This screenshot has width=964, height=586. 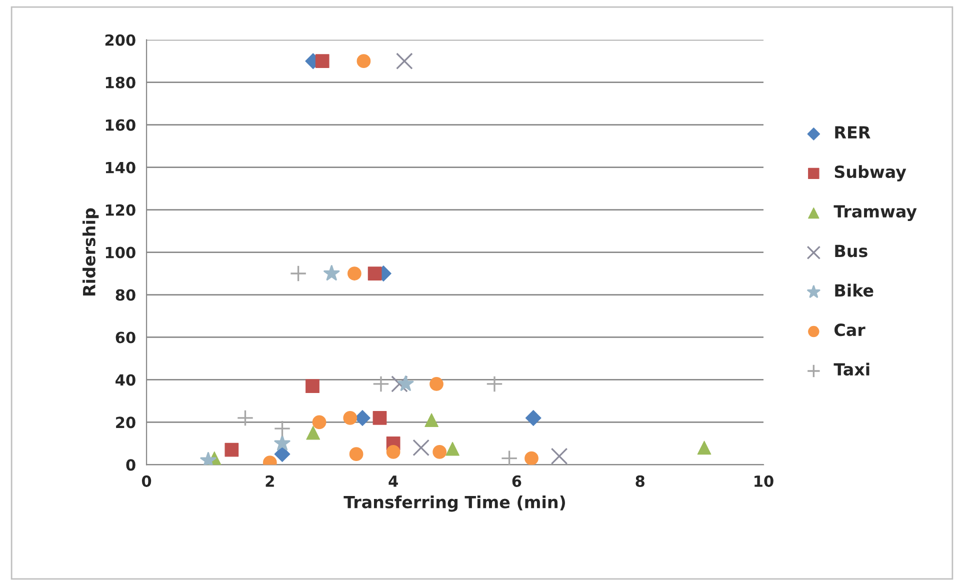 I want to click on y-tick-label: 120, so click(x=121, y=210).